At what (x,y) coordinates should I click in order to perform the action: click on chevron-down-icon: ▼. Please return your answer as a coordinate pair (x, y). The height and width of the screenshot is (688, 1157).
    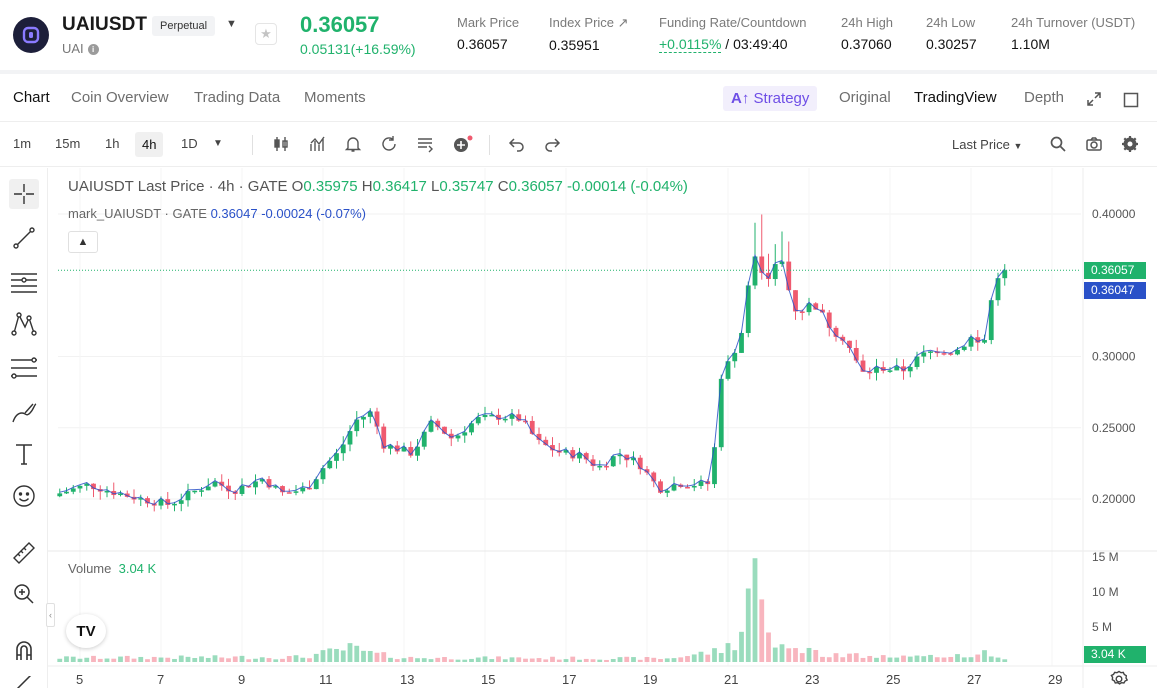
    Looking at the image, I should click on (1018, 146).